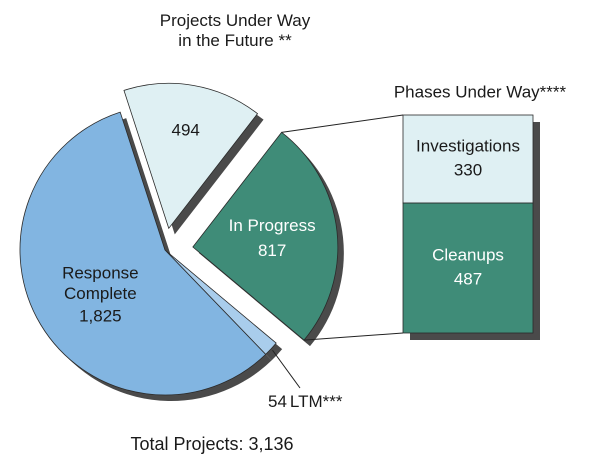 The image size is (590, 460). What do you see at coordinates (272, 225) in the screenshot?
I see `category-label: In Progress` at bounding box center [272, 225].